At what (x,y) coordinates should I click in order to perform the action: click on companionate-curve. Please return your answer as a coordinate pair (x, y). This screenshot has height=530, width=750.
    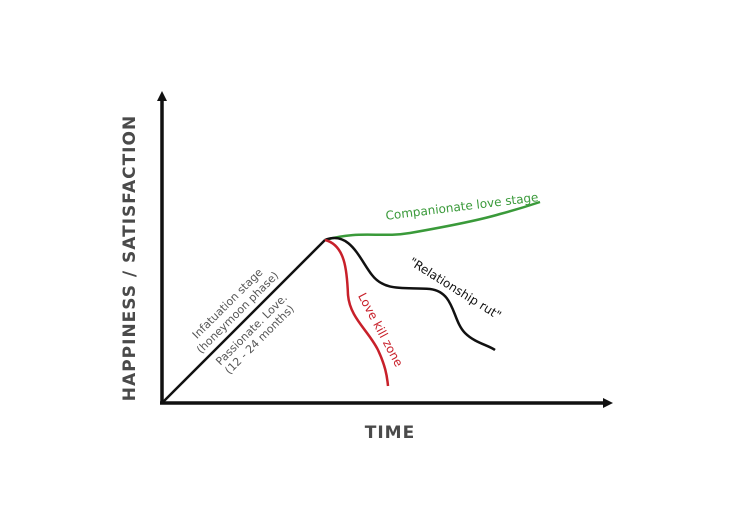
    Looking at the image, I should click on (432, 221).